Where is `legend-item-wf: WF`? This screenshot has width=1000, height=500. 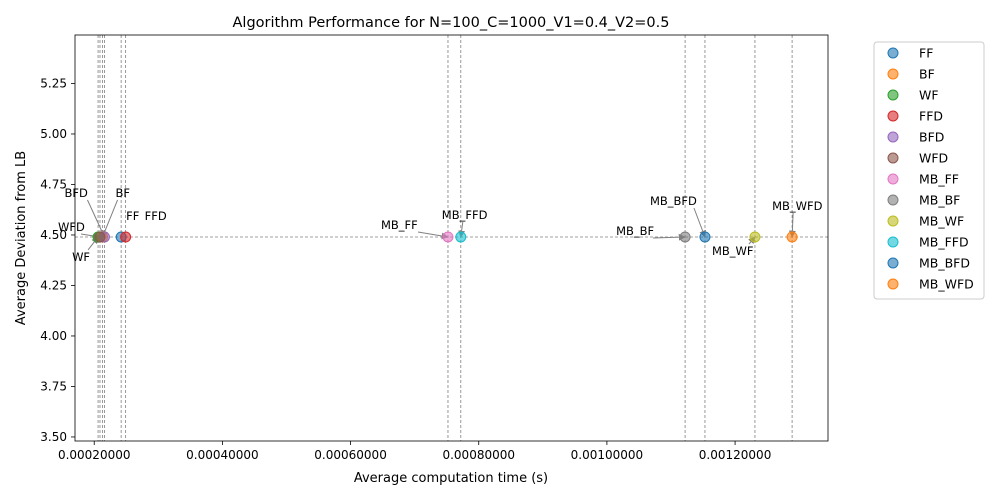
legend-item-wf: WF is located at coordinates (913, 95).